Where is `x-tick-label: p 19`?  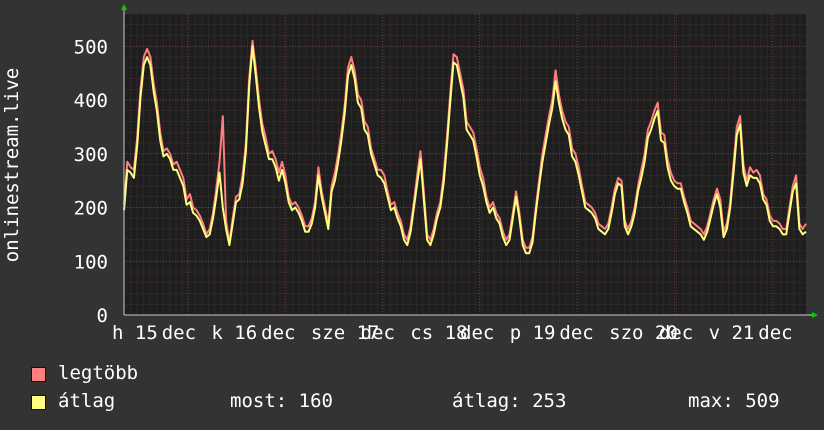 x-tick-label: p 19 is located at coordinates (533, 333).